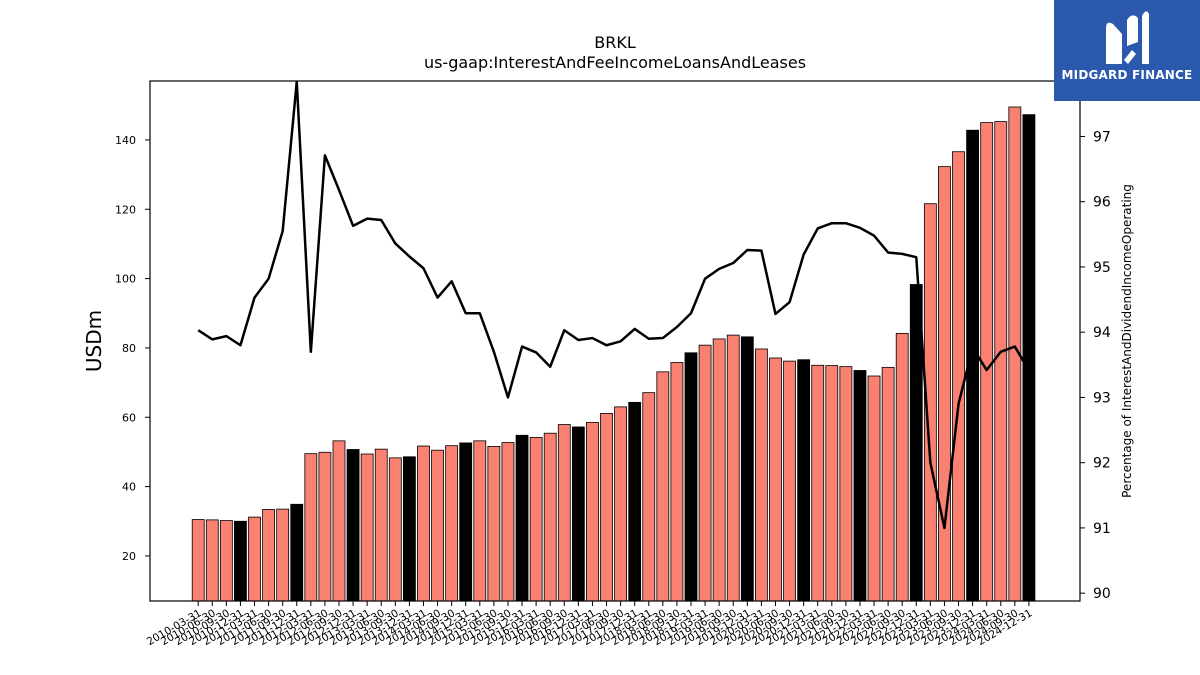 The height and width of the screenshot is (675, 1200). What do you see at coordinates (1102, 137) in the screenshot?
I see `y2-tick-label: 97` at bounding box center [1102, 137].